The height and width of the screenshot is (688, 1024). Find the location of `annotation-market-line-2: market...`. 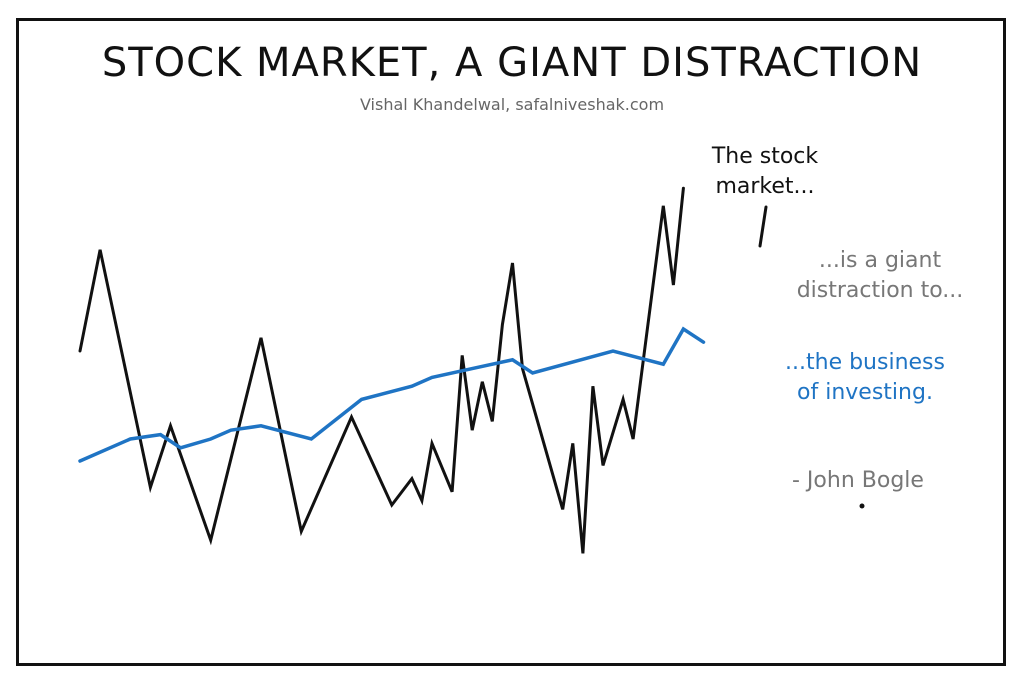

annotation-market-line-2: market... is located at coordinates (765, 186).